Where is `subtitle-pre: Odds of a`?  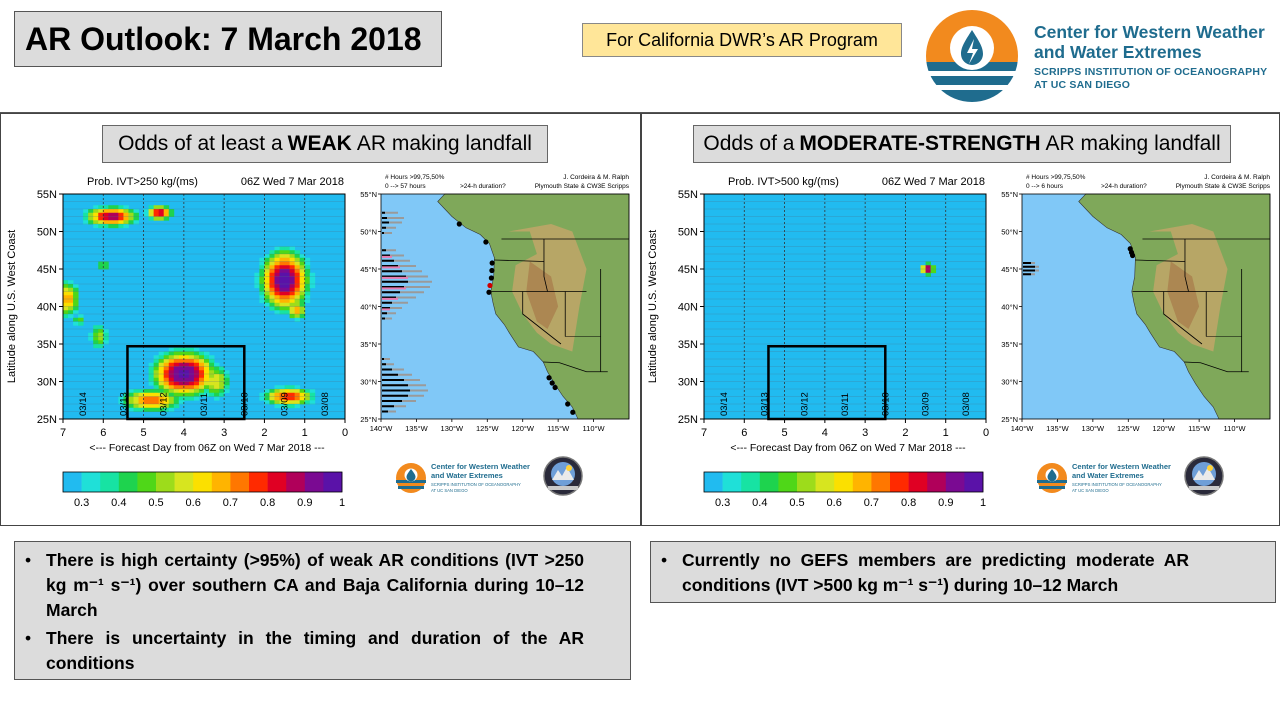
subtitle-pre: Odds of a is located at coordinates (749, 143).